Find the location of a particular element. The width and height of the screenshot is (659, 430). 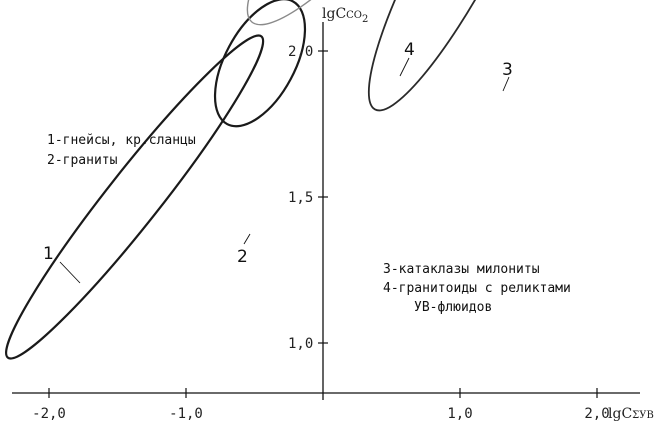

y-tick-label: 1,0 is located at coordinates (300, 344).